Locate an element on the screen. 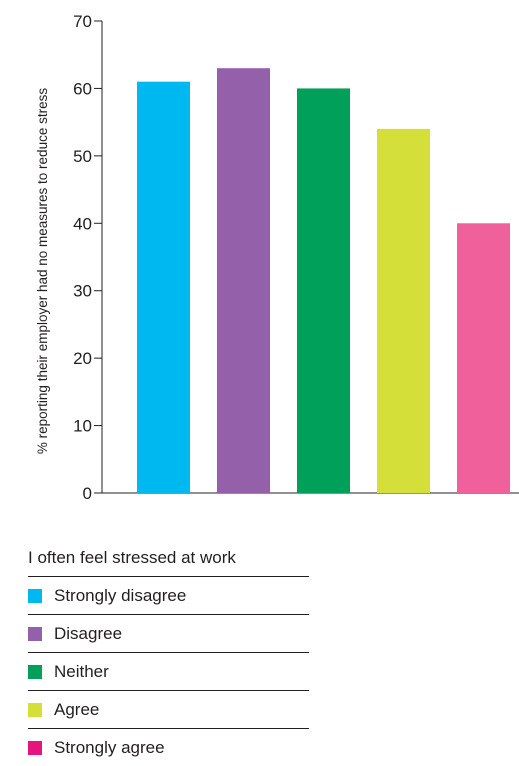 The width and height of the screenshot is (519, 766). y-tick-label: 10 is located at coordinates (82, 426).